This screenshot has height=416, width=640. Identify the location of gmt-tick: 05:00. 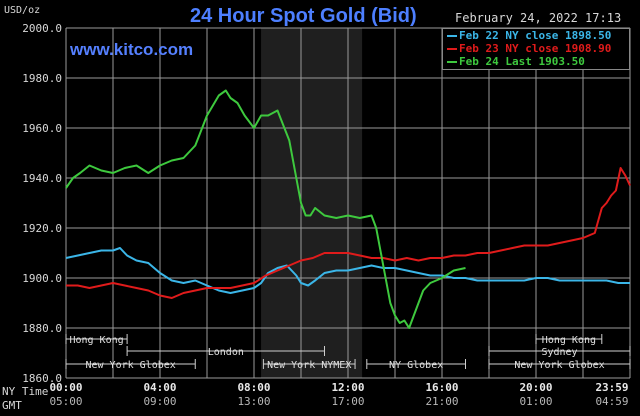
(65, 401).